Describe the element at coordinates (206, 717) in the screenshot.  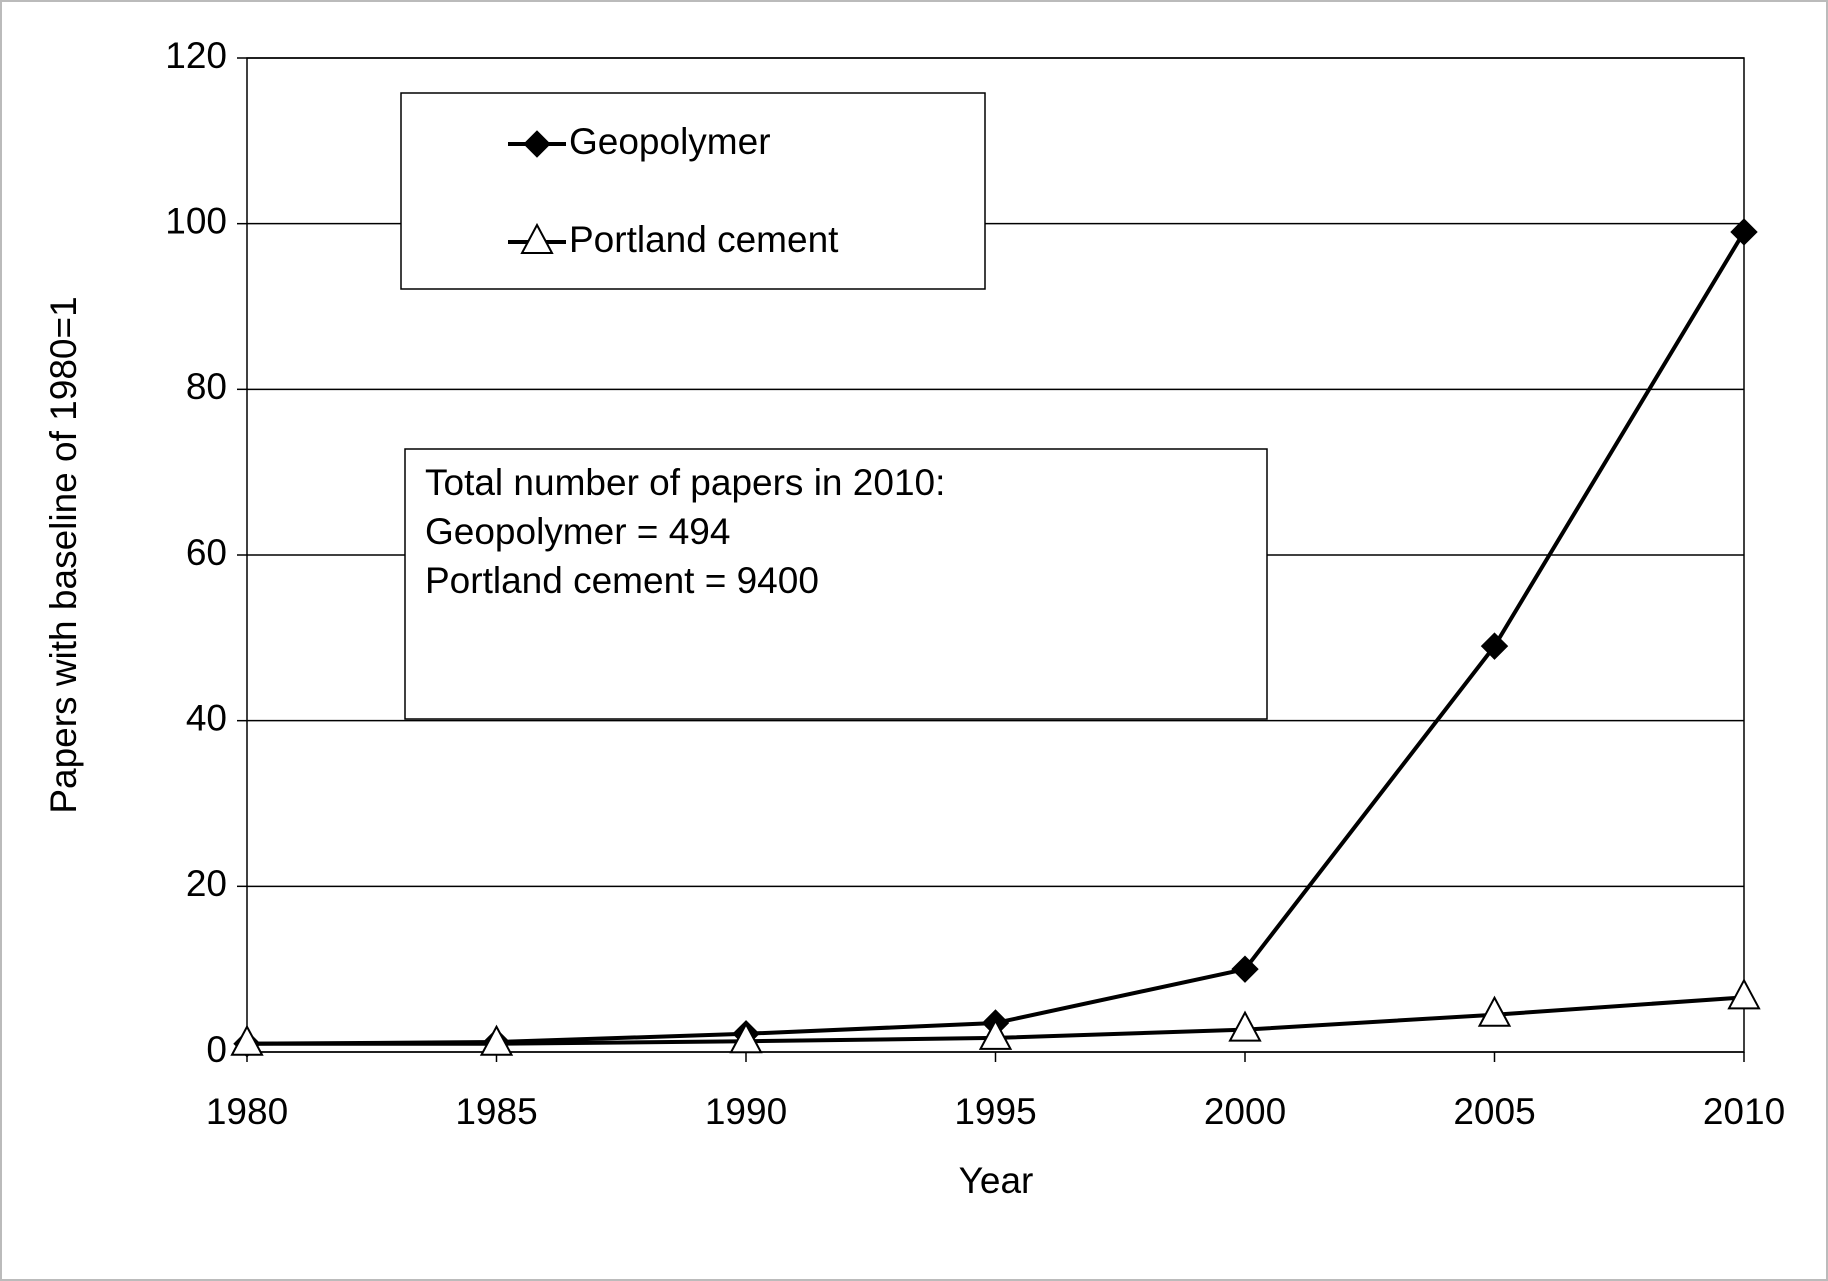
I see `y-tick-label: 40` at that location.